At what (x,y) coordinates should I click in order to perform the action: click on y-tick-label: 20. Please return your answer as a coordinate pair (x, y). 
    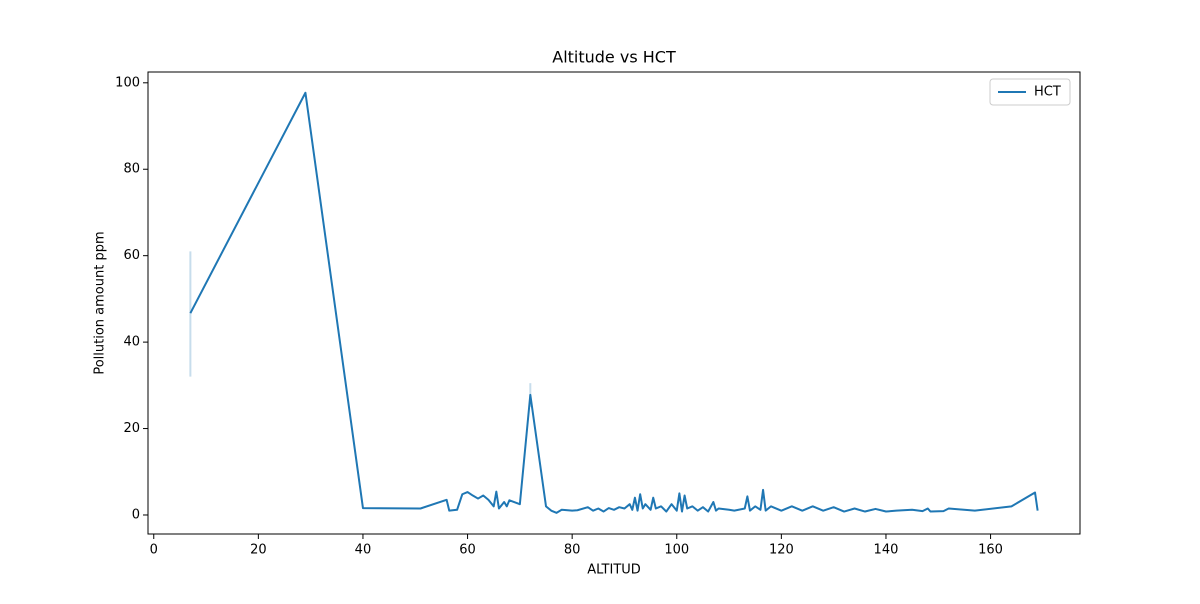
    Looking at the image, I should click on (131, 428).